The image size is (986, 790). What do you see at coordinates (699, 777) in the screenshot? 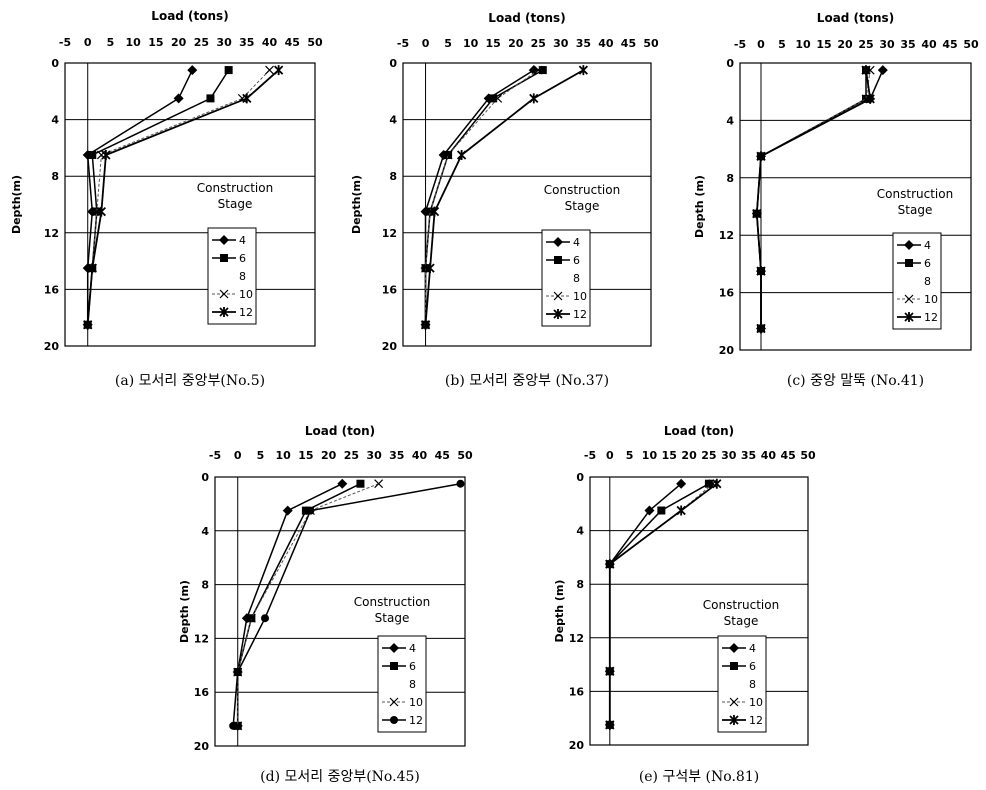
I see `chart-caption: (e) 구석부 (No.81)` at bounding box center [699, 777].